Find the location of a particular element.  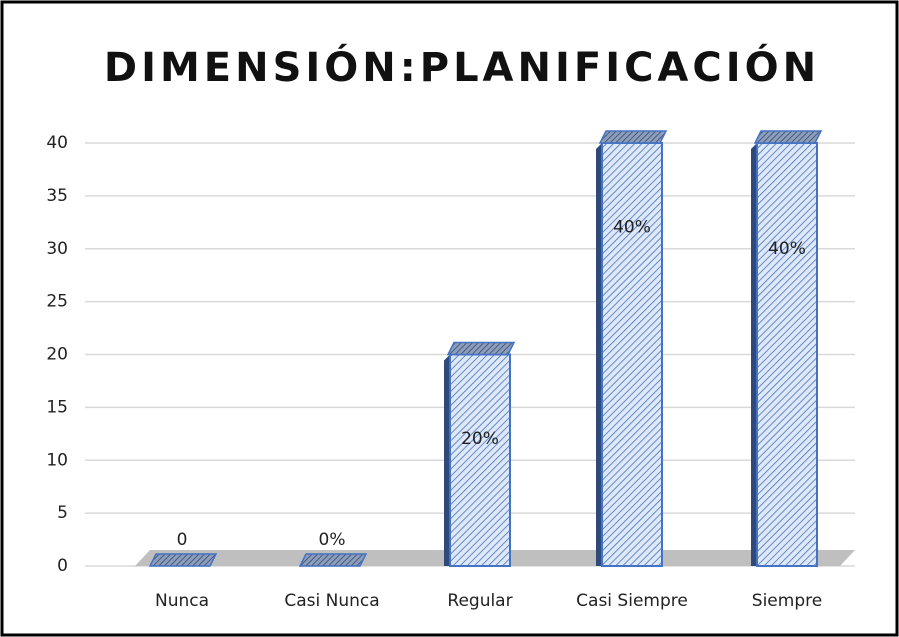

data-label: 0 is located at coordinates (182, 540).